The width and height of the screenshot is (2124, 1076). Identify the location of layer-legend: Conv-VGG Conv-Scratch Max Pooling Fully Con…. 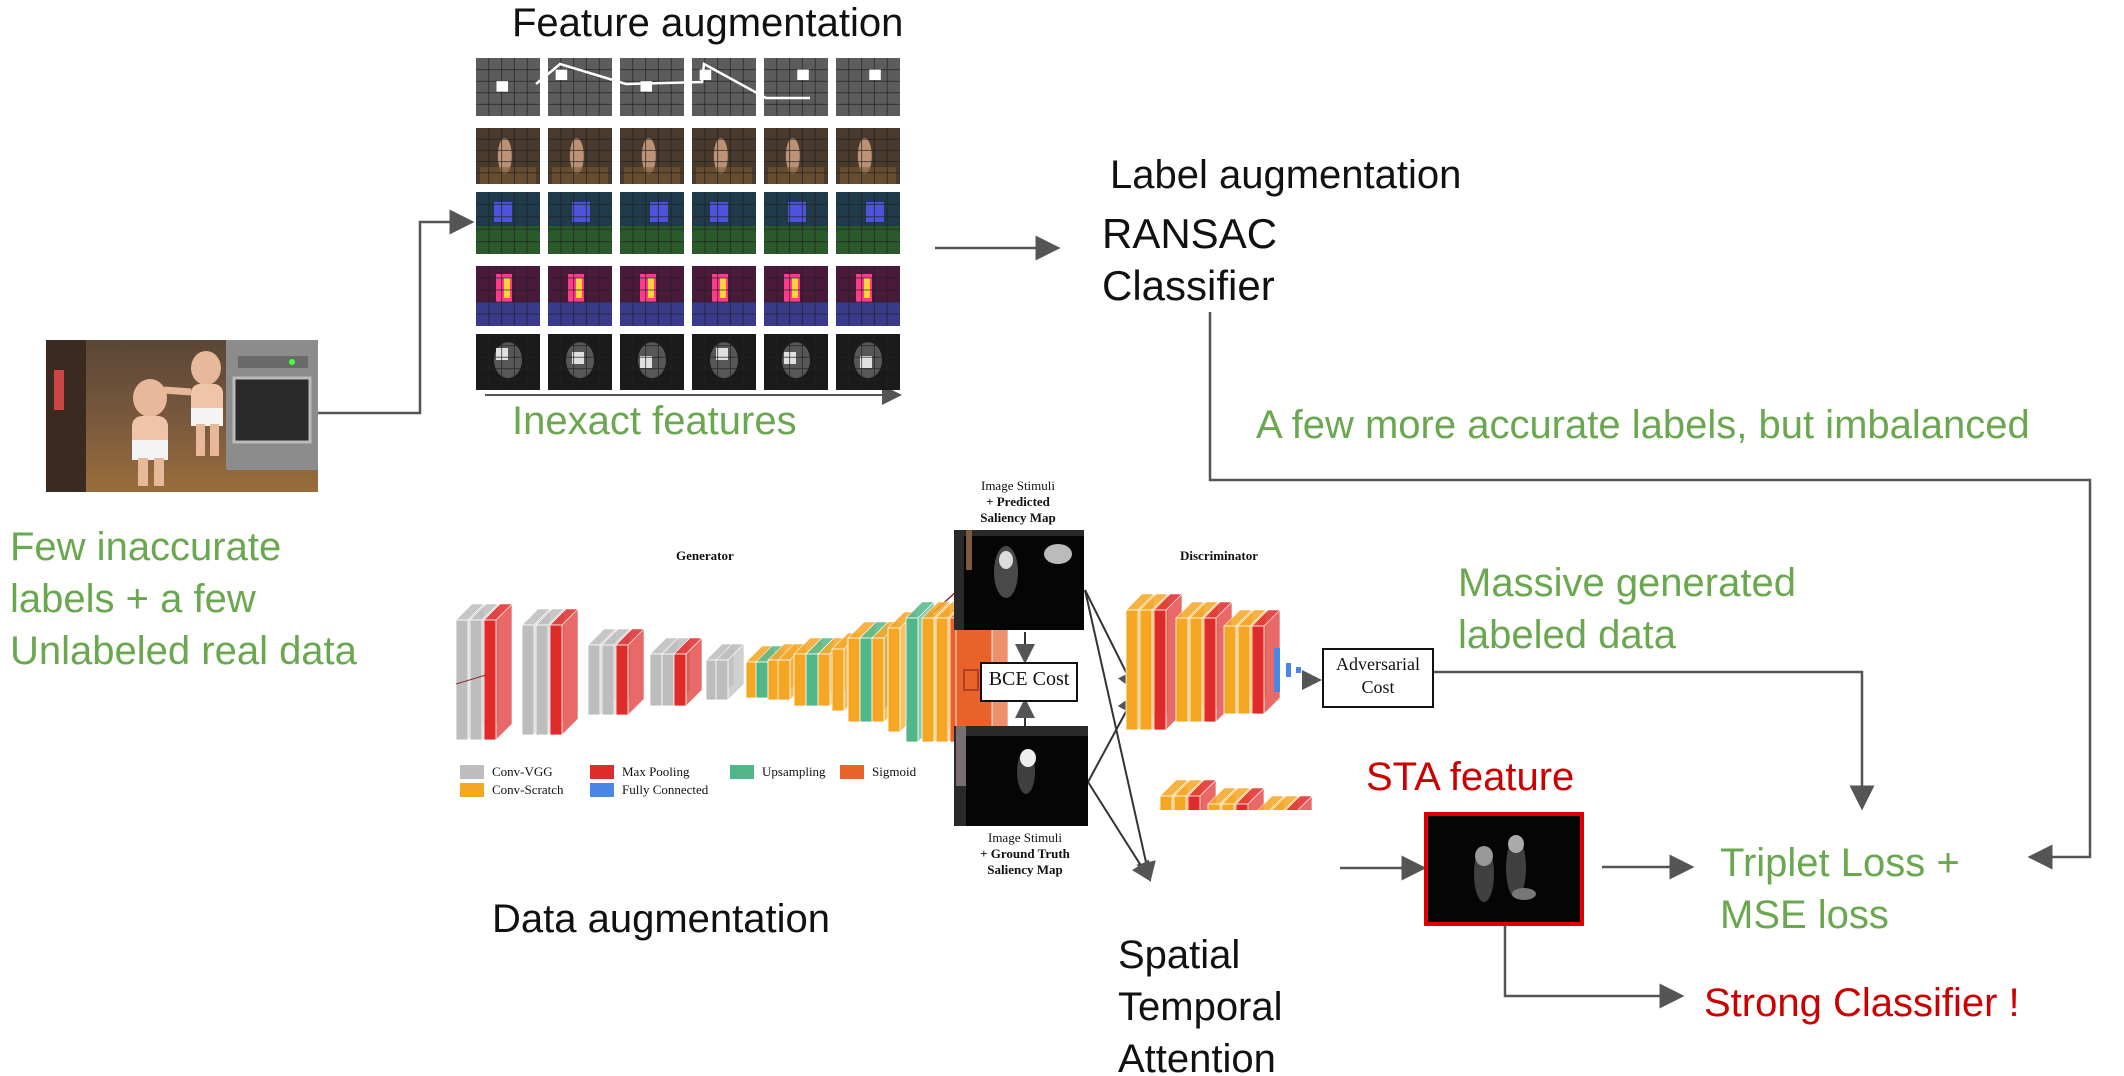
(710, 784).